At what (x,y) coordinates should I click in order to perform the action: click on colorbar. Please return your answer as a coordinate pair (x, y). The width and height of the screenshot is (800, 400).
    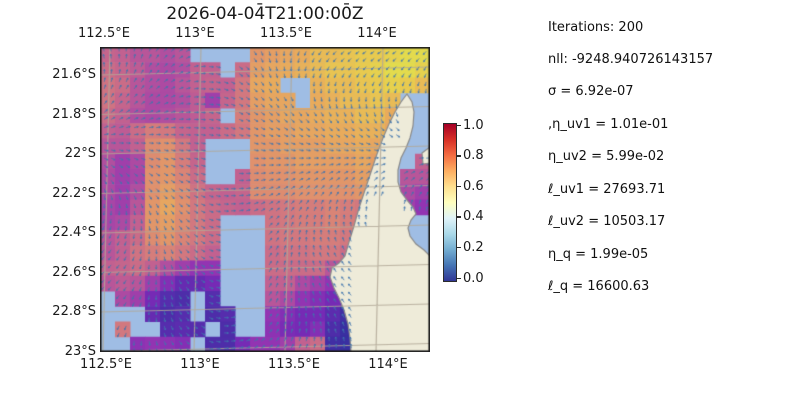
    Looking at the image, I should click on (450, 202).